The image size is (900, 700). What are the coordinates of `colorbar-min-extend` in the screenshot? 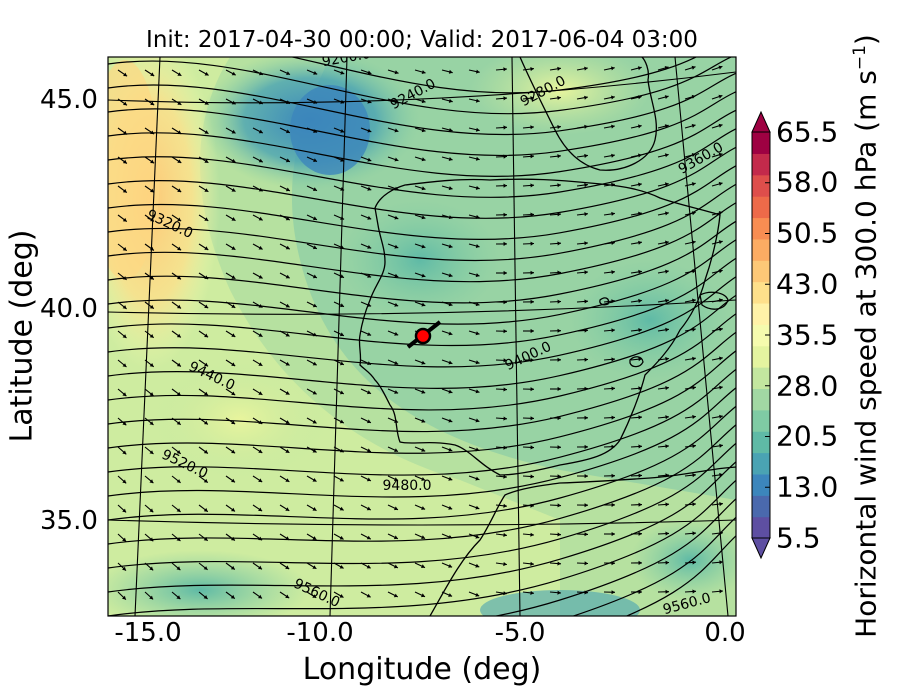 It's located at (761, 548).